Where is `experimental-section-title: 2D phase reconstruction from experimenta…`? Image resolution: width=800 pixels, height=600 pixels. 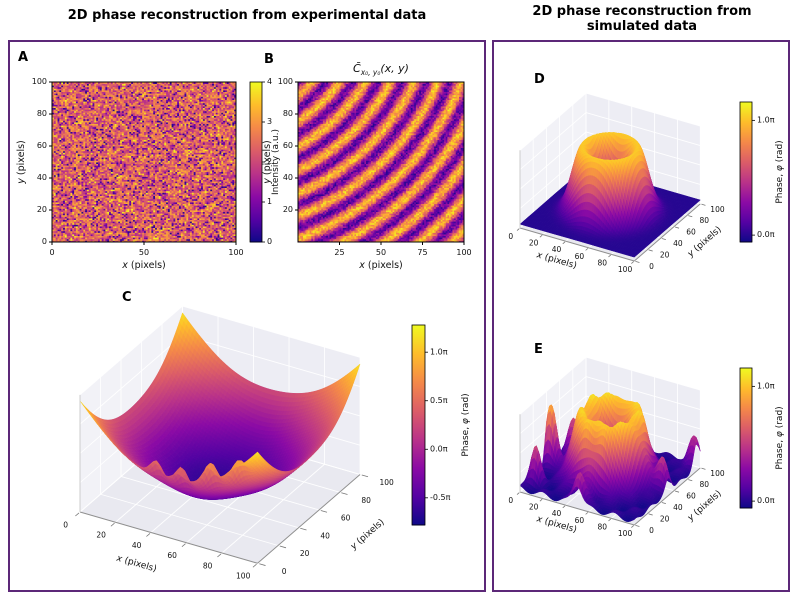 experimental-section-title: 2D phase reconstruction from experimenta… is located at coordinates (247, 15).